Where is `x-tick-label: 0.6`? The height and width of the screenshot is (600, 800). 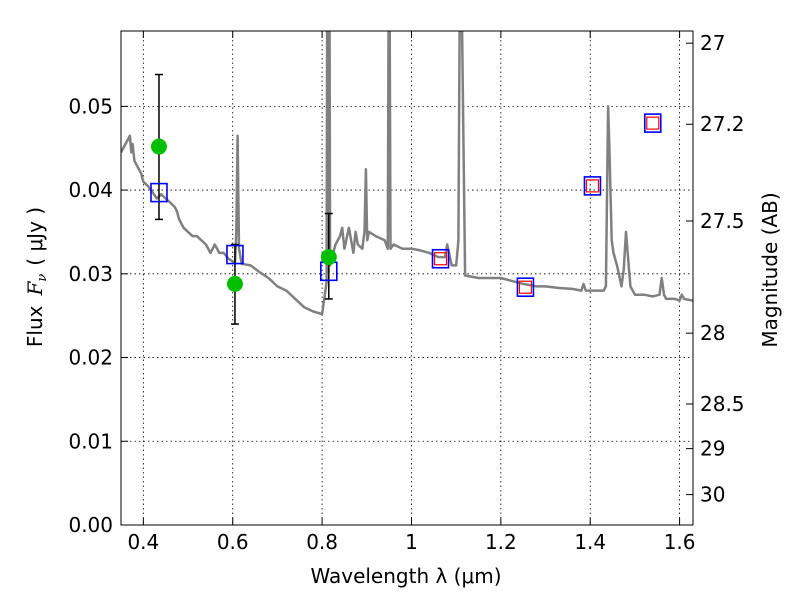
x-tick-label: 0.6 is located at coordinates (233, 542).